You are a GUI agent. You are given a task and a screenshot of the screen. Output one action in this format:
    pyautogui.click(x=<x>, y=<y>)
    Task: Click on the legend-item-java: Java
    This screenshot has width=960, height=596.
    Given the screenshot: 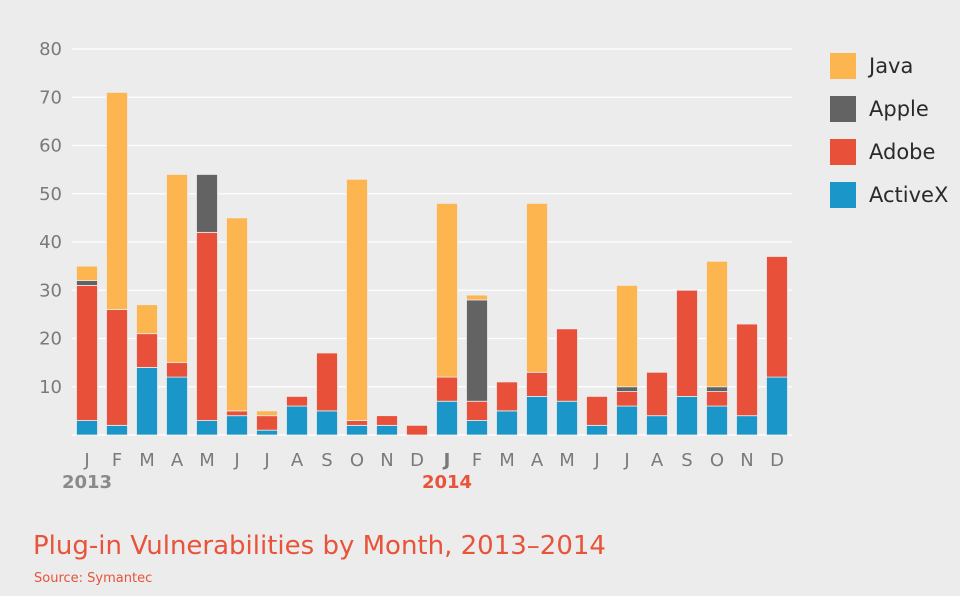 What is the action you would take?
    pyautogui.click(x=889, y=65)
    